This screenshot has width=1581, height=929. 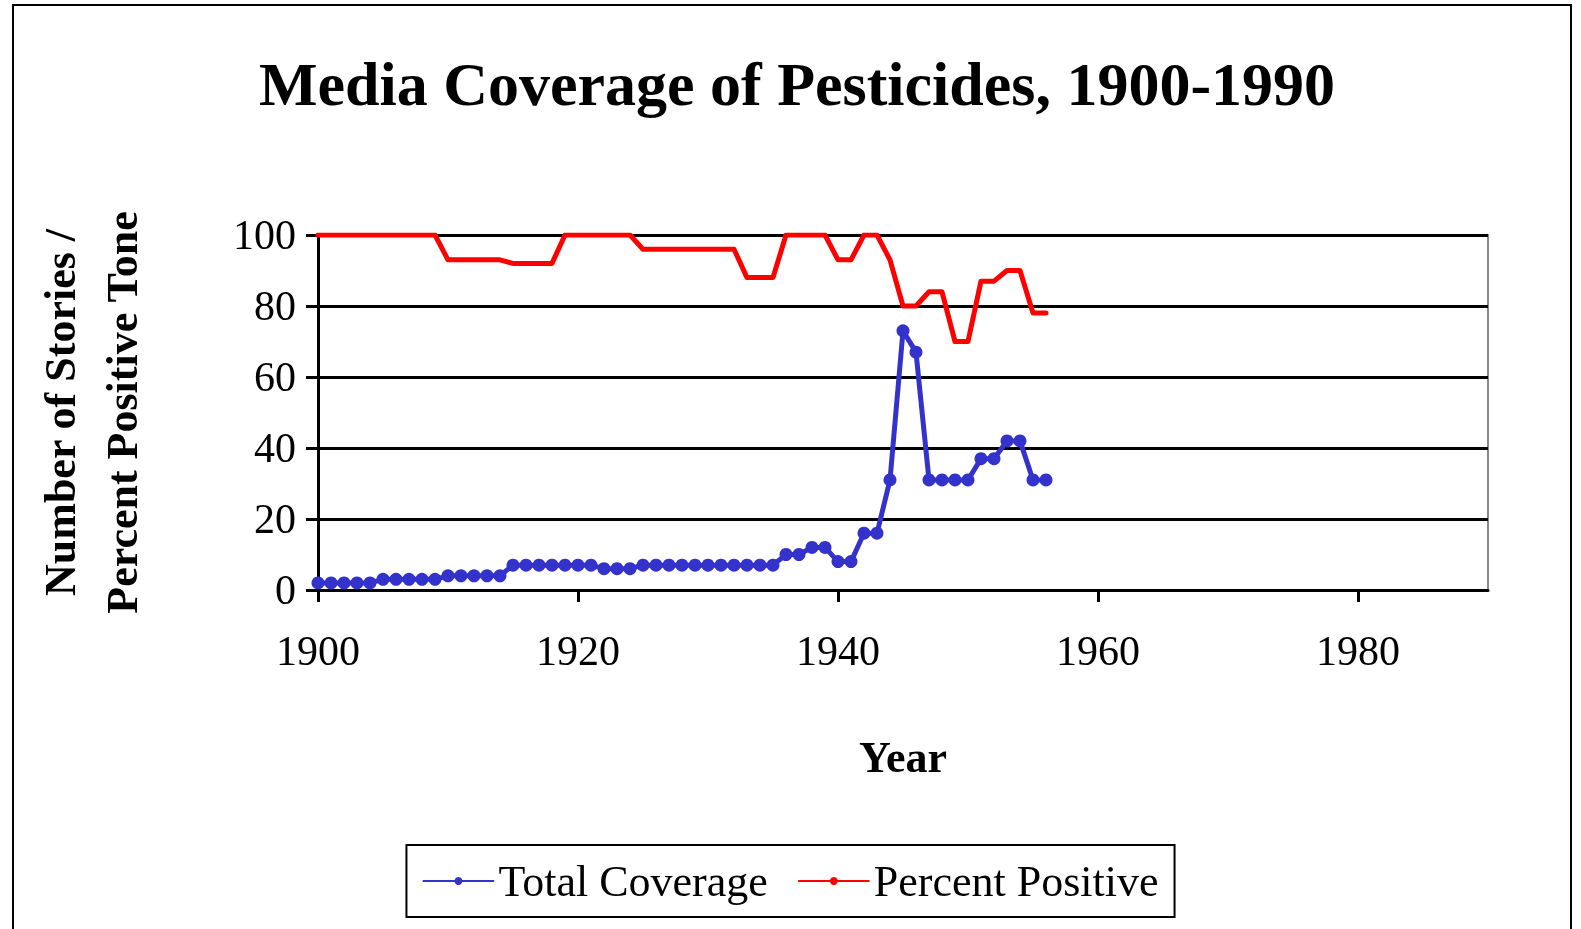 What do you see at coordinates (578, 651) in the screenshot?
I see `x-tick-label: 1920` at bounding box center [578, 651].